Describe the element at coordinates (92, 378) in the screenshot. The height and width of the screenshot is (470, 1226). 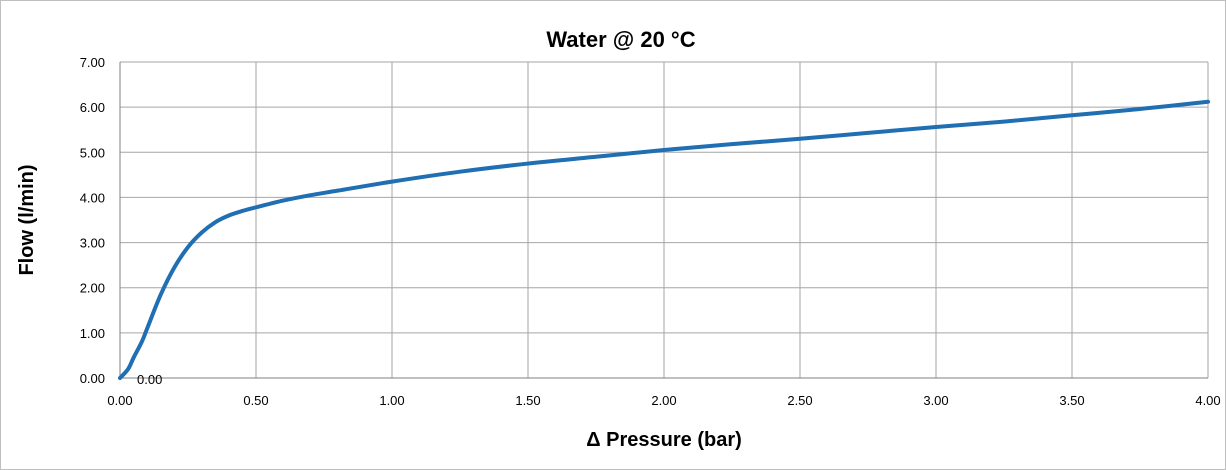
I see `y-tick-label: 0.00` at that location.